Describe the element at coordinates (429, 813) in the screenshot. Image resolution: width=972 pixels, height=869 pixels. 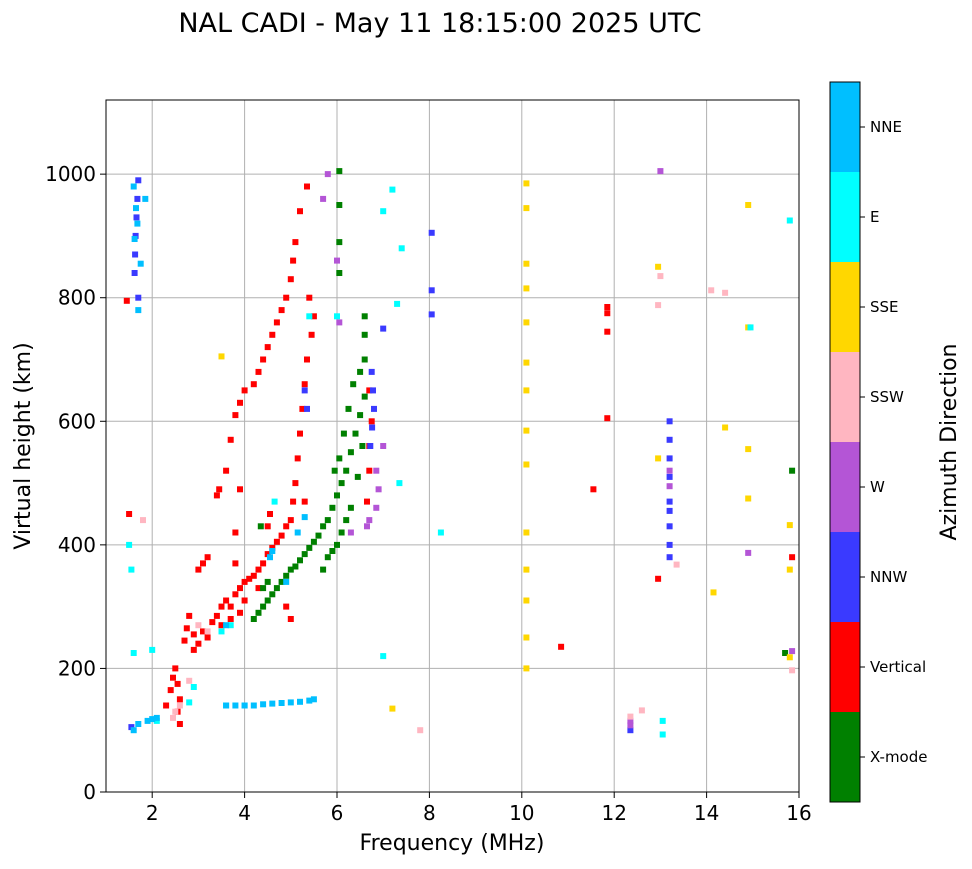
I see `x-tick-label: 8` at that location.